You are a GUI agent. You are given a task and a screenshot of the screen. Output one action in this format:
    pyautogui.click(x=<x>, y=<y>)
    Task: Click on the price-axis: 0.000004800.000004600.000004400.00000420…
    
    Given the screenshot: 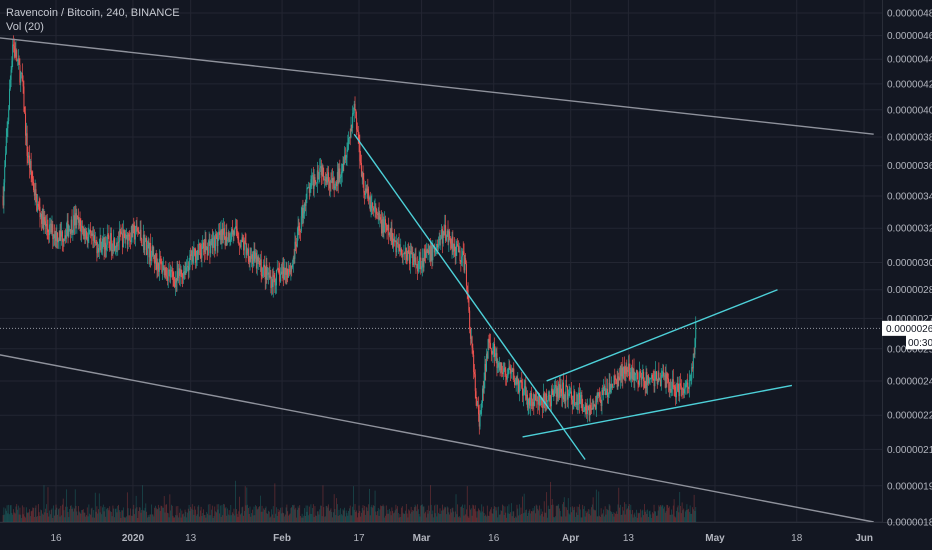 What is the action you would take?
    pyautogui.click(x=909, y=269)
    